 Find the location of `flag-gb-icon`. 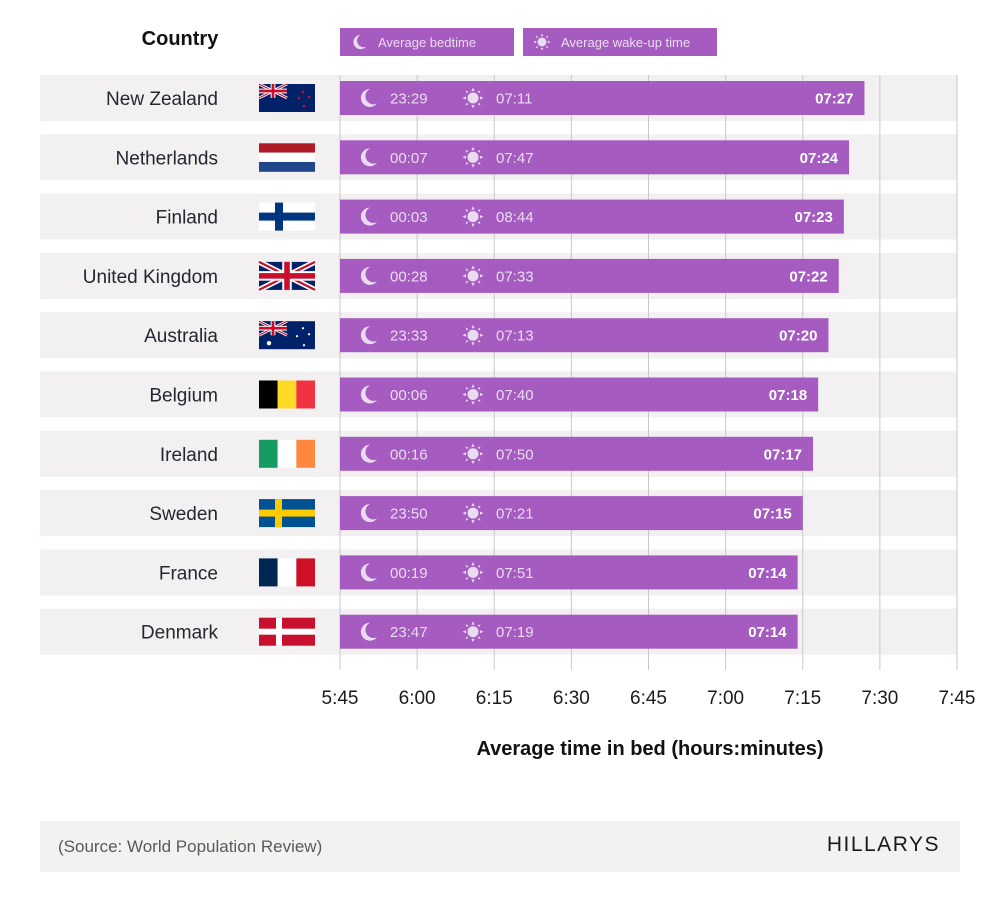

flag-gb-icon is located at coordinates (287, 276).